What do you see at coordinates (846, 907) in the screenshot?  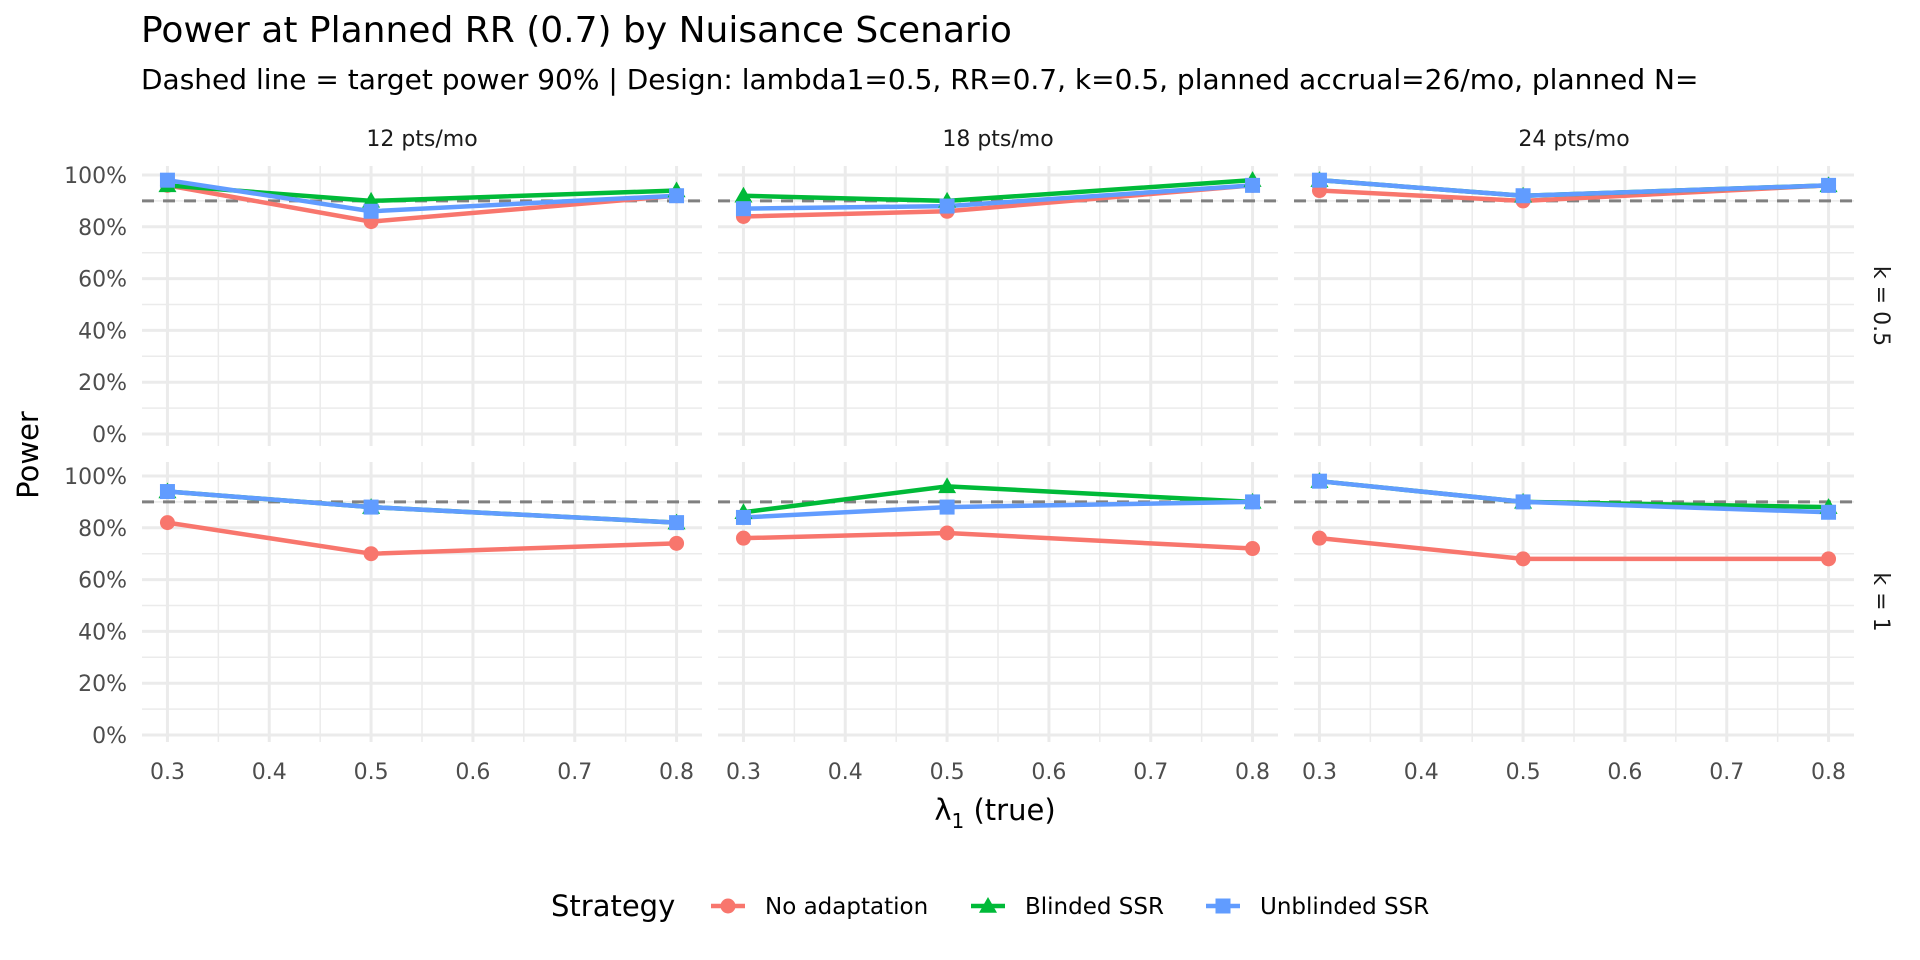 I see `legend-label: No adaptation` at bounding box center [846, 907].